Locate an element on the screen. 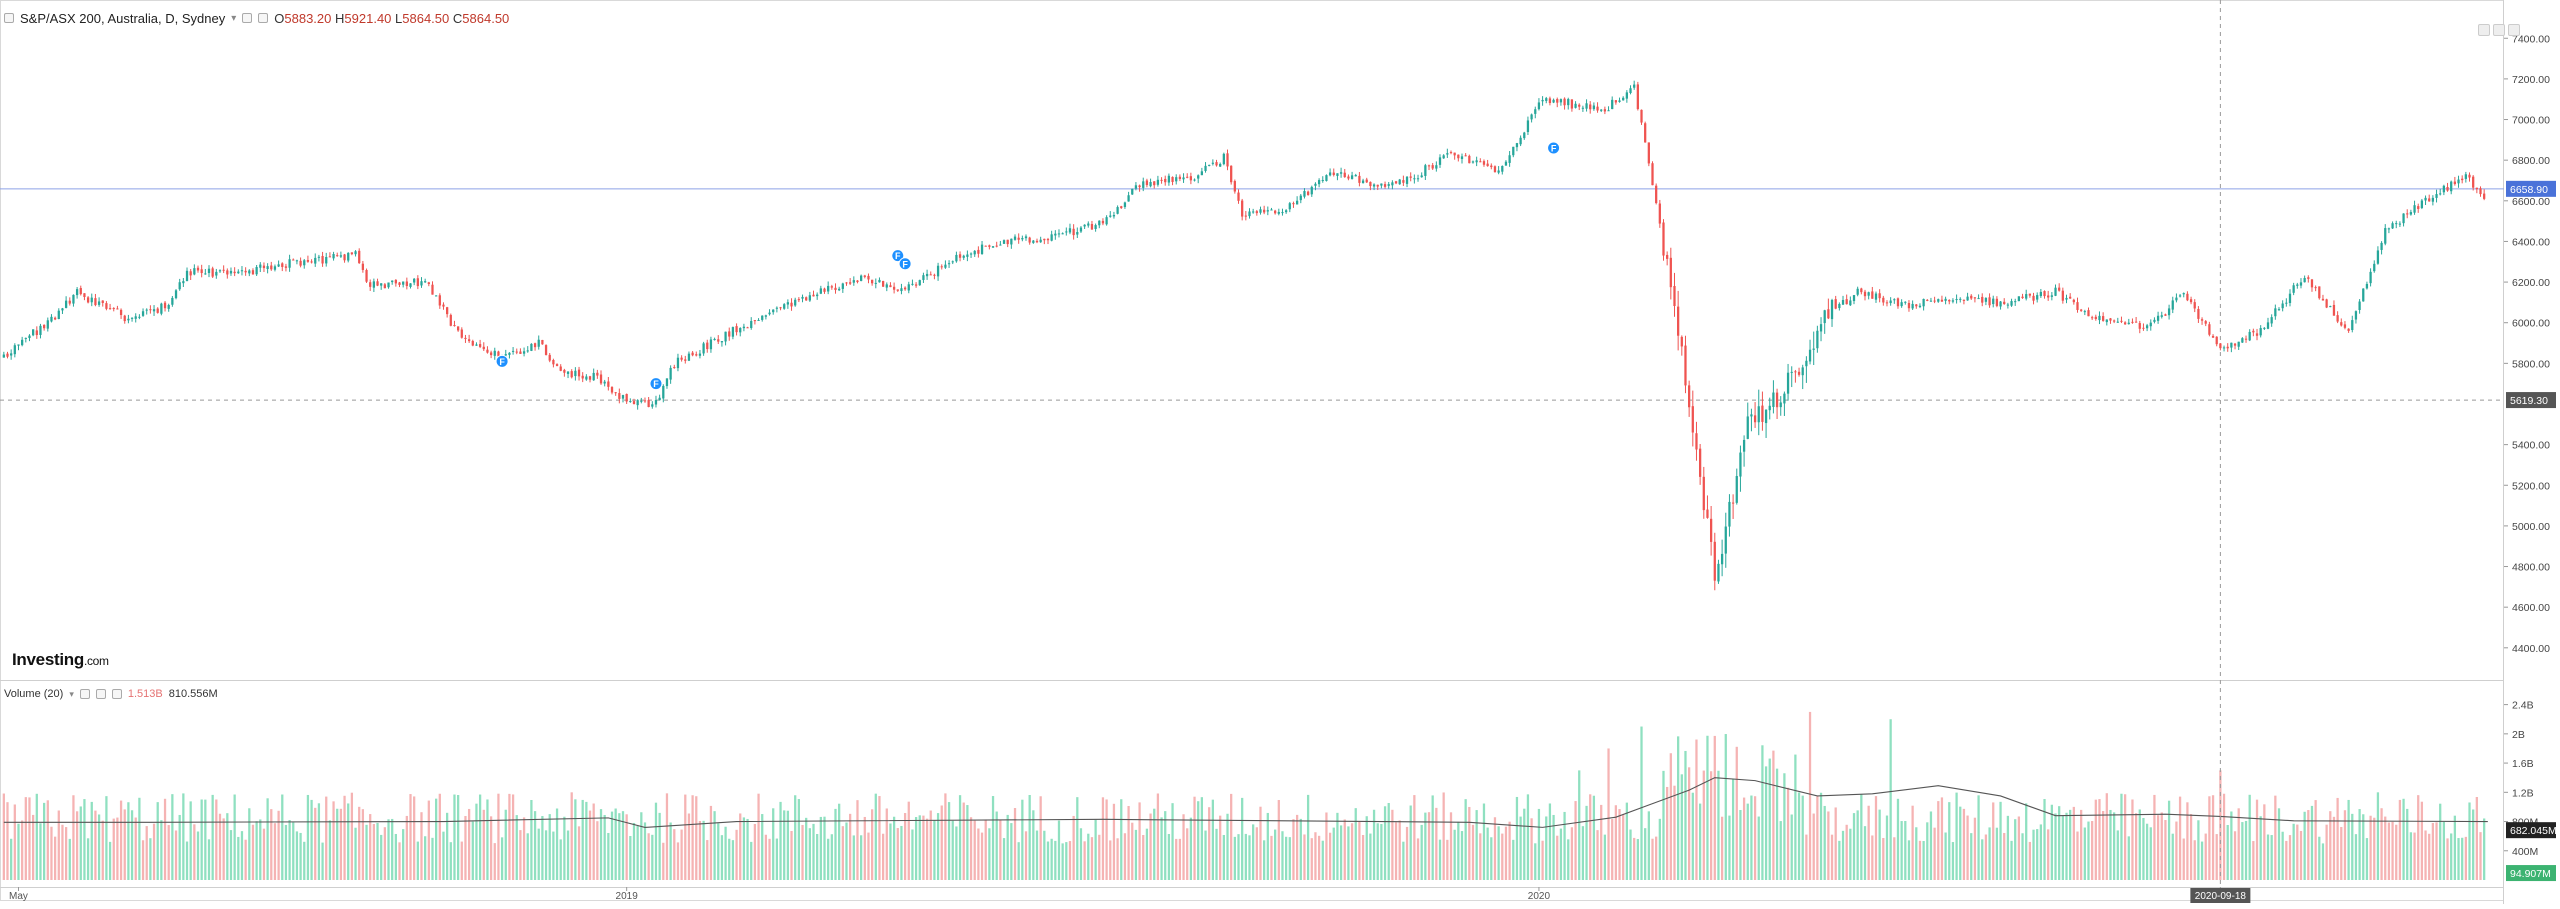 Image resolution: width=2560 pixels, height=909 pixels. symbol-label: S&P/ASX 200, Australia, D, Sydney is located at coordinates (123, 18).